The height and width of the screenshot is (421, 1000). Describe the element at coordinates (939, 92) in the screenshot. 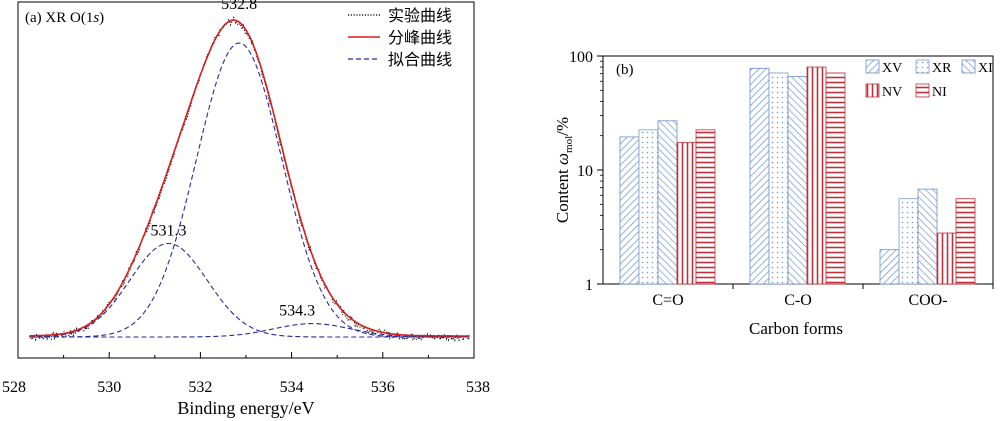

I see `legend-label: NI` at that location.